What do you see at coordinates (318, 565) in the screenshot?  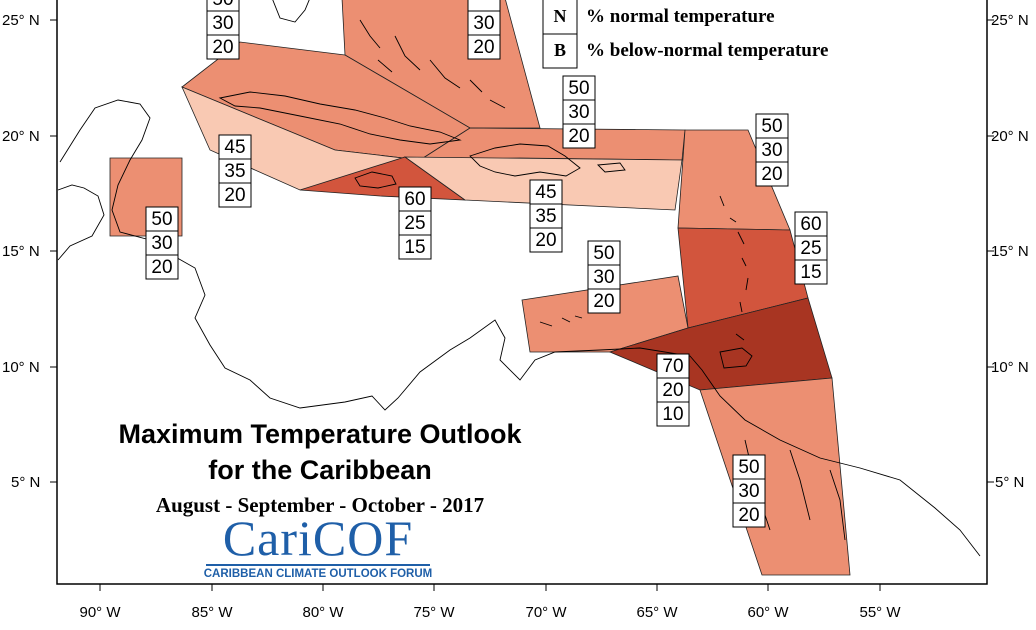 I see `logo-divider` at bounding box center [318, 565].